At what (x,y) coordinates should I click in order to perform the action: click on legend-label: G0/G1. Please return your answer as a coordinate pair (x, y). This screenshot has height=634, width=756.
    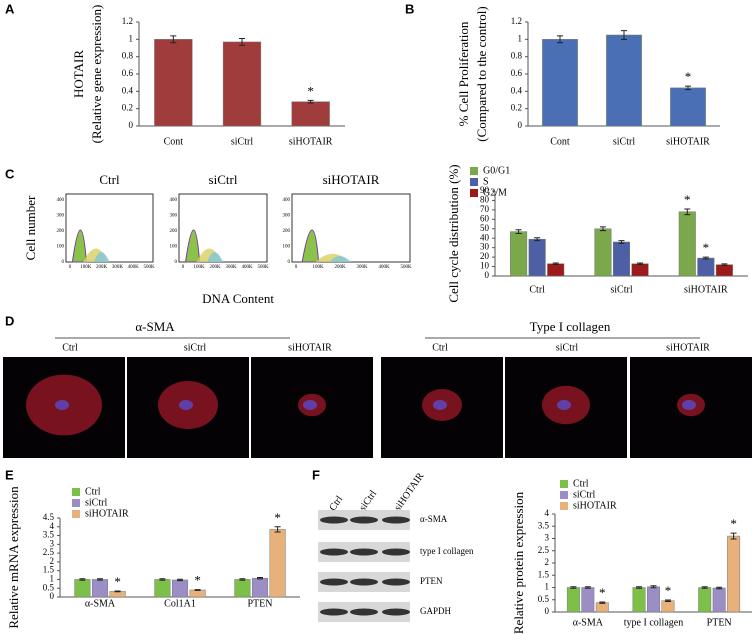
    Looking at the image, I should click on (496, 170).